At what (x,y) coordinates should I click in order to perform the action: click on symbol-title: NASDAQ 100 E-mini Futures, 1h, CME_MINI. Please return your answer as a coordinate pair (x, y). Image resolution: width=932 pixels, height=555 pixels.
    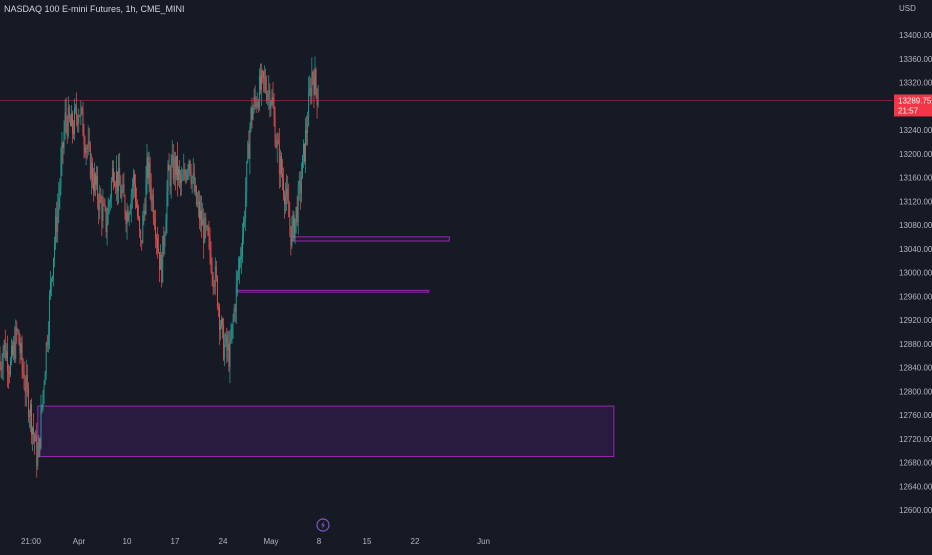
    Looking at the image, I should click on (94, 9).